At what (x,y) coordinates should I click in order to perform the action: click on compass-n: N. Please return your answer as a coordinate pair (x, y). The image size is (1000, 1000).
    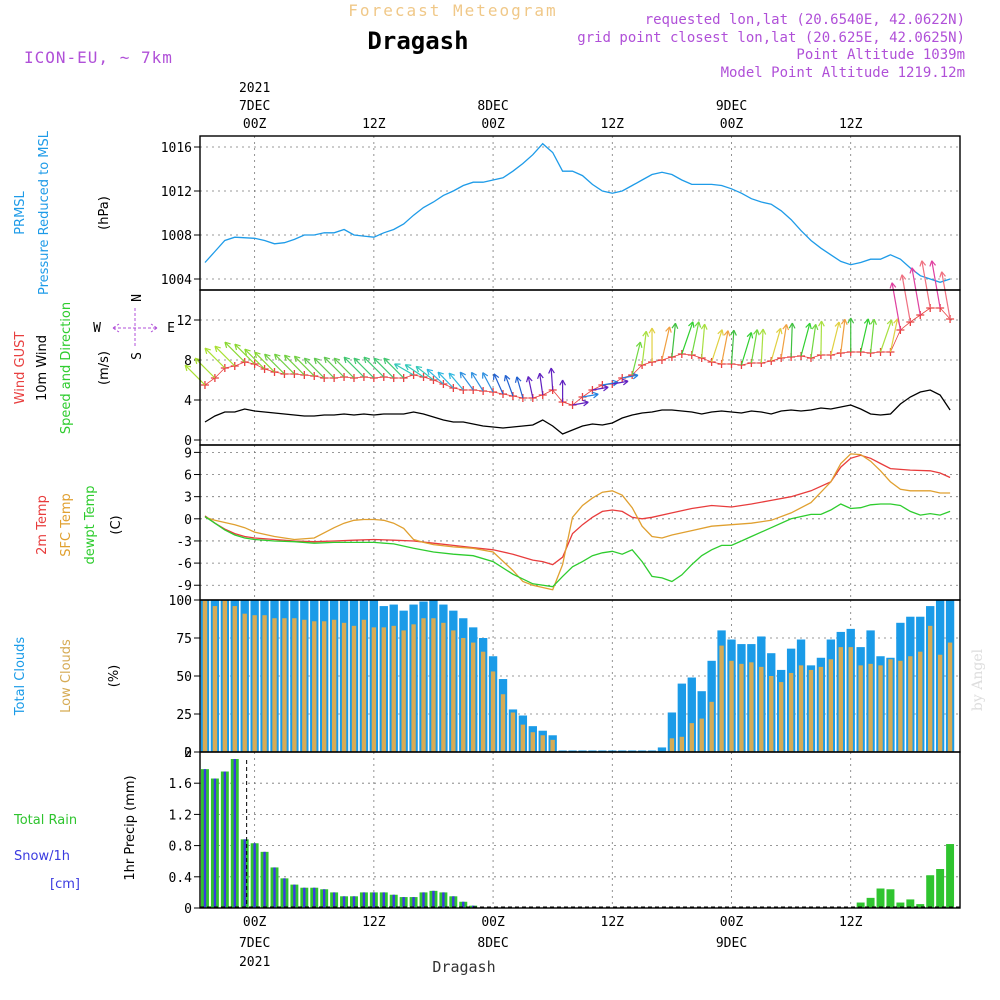
    Looking at the image, I should click on (137, 298).